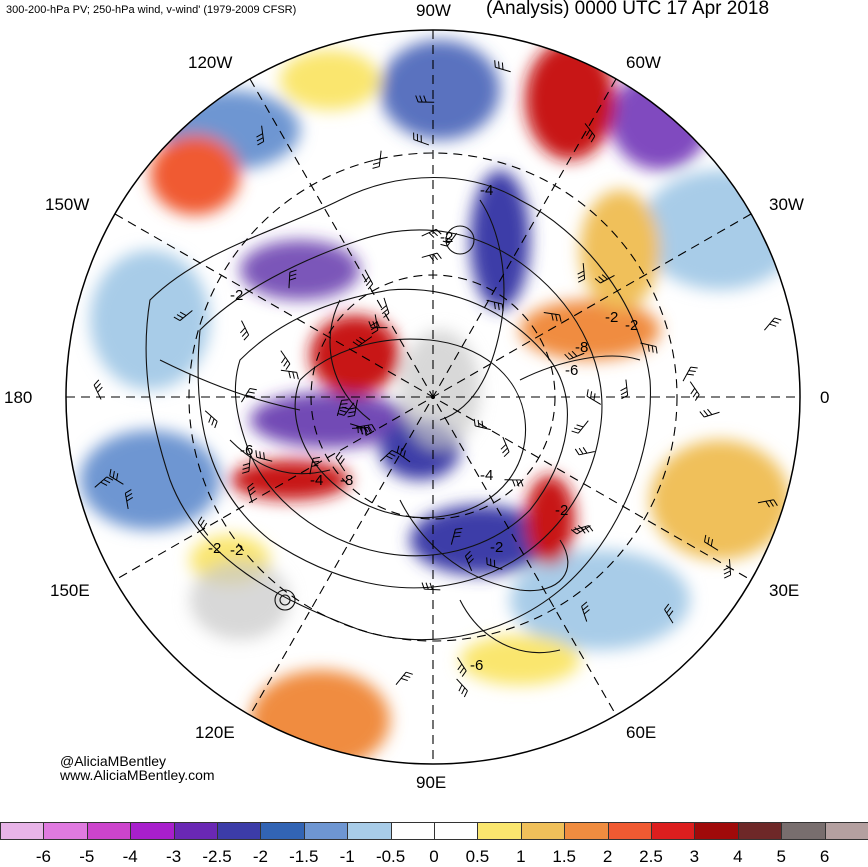 This screenshot has height=867, width=868. What do you see at coordinates (564, 857) in the screenshot?
I see `colorbar-label: 1.5` at bounding box center [564, 857].